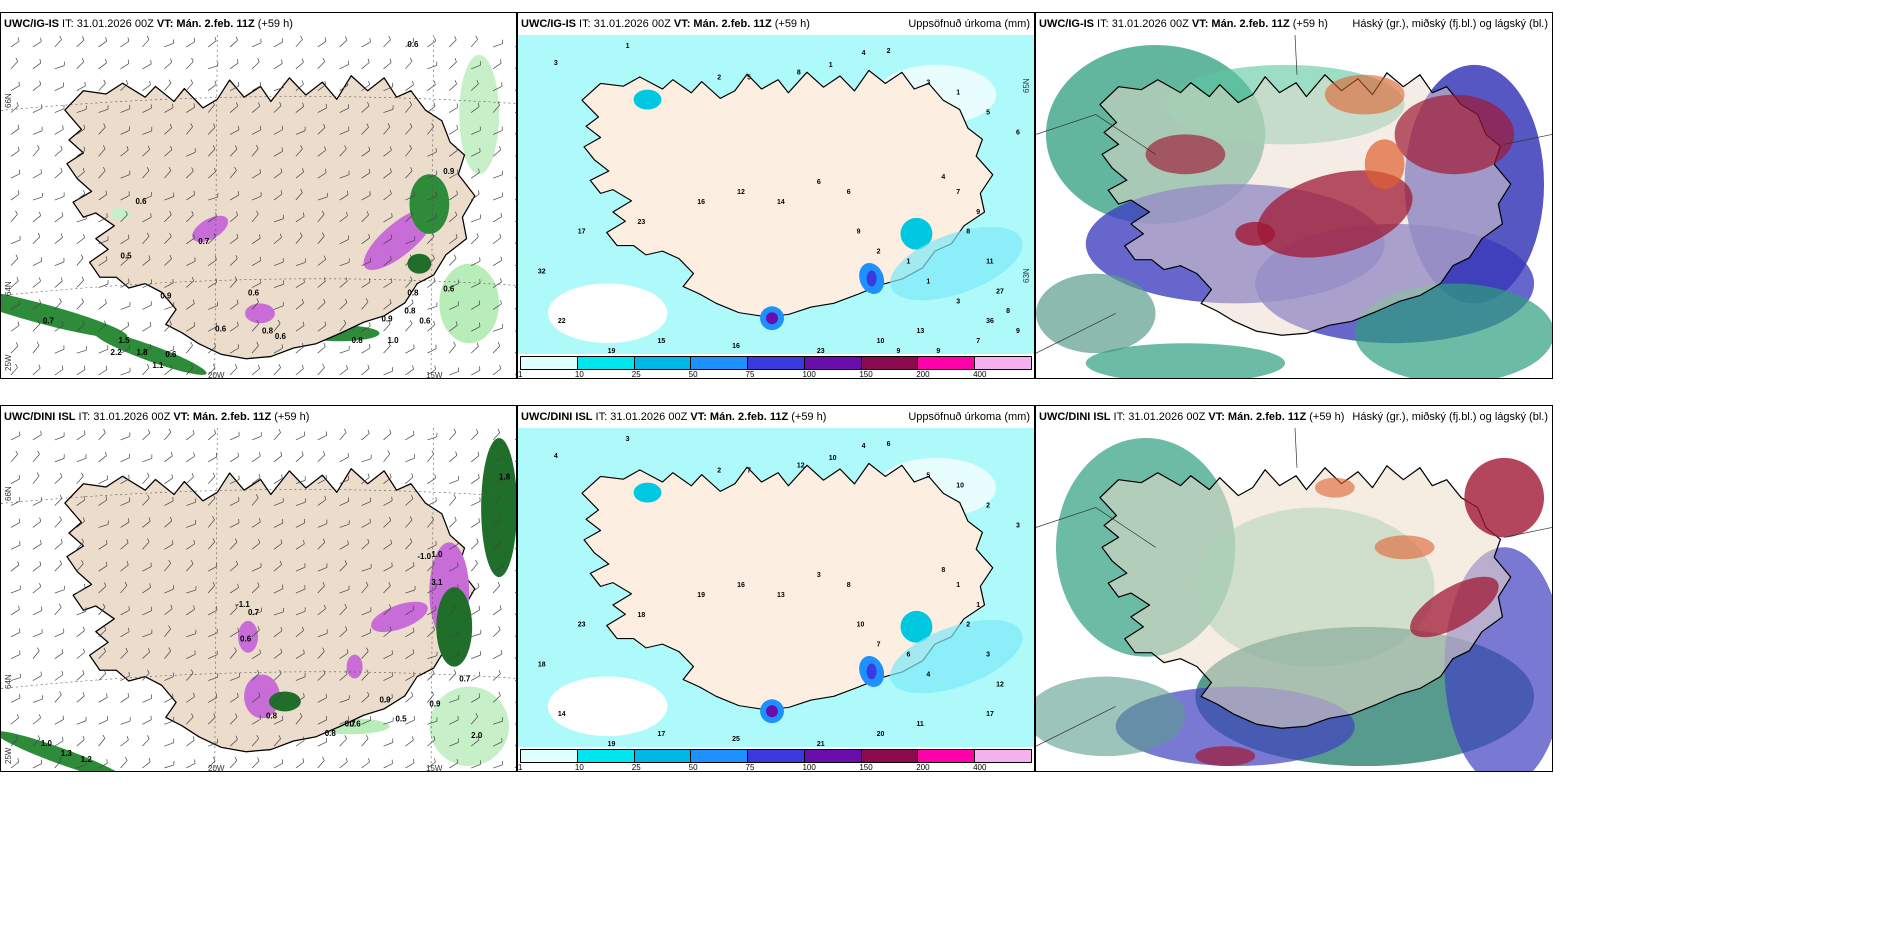 This screenshot has height=950, width=1900. I want to click on lat-label: 65N, so click(1026, 85).